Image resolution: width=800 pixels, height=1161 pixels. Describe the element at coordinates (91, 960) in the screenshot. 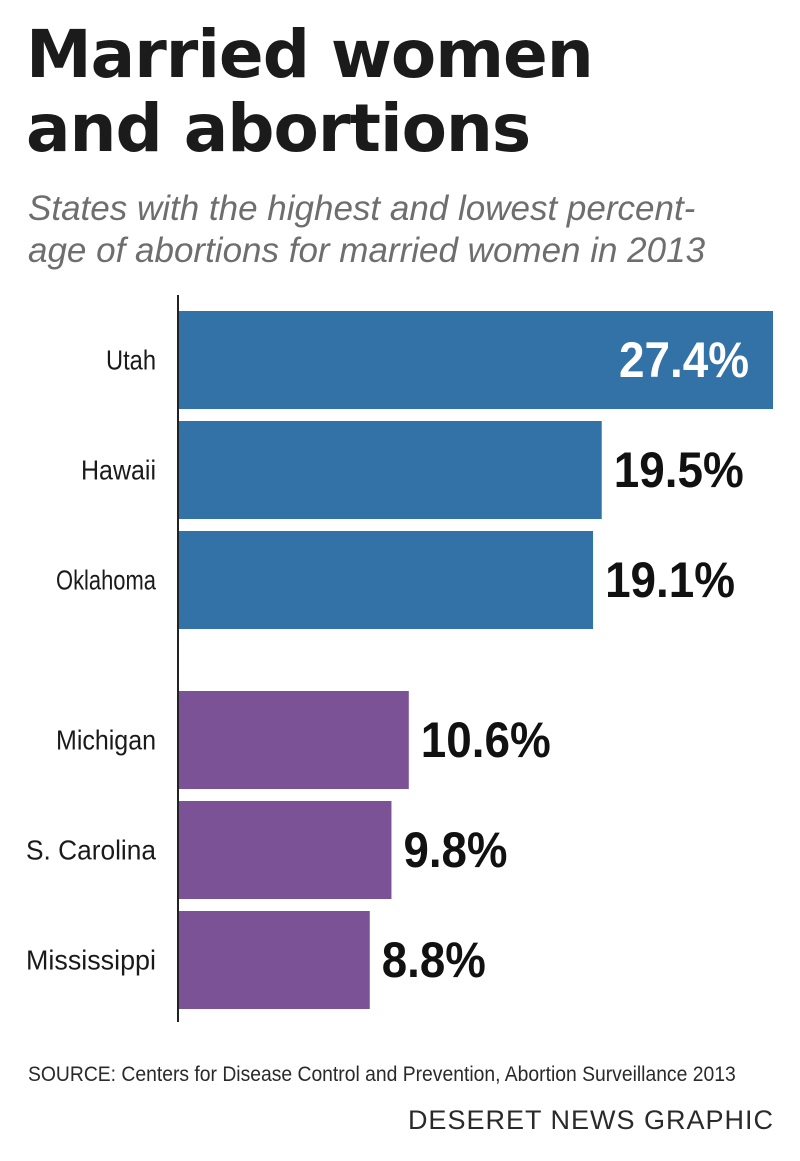

I see `category-label: Mississippi` at that location.